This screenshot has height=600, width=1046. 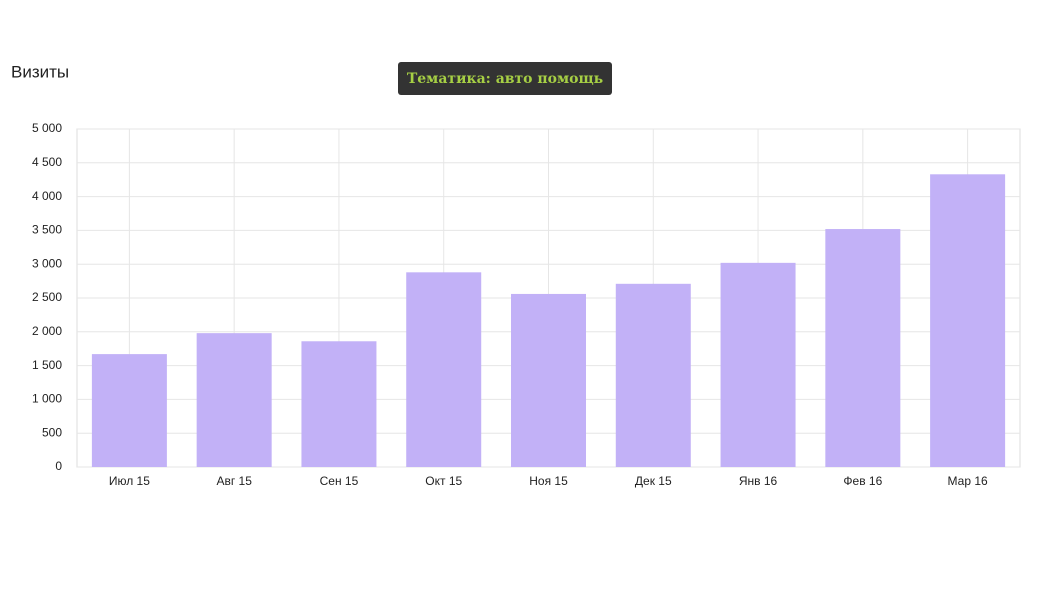 I want to click on x-tick-label: Авг 15, so click(x=234, y=481).